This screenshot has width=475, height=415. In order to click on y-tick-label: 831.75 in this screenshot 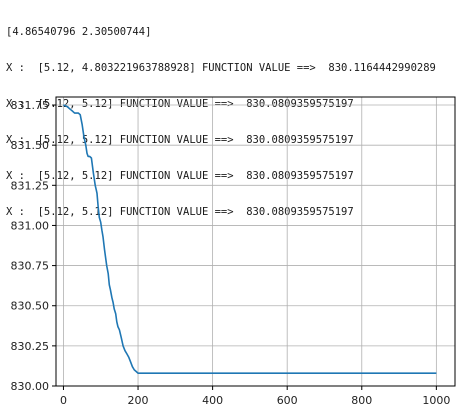, I will do `click(30, 105)`.